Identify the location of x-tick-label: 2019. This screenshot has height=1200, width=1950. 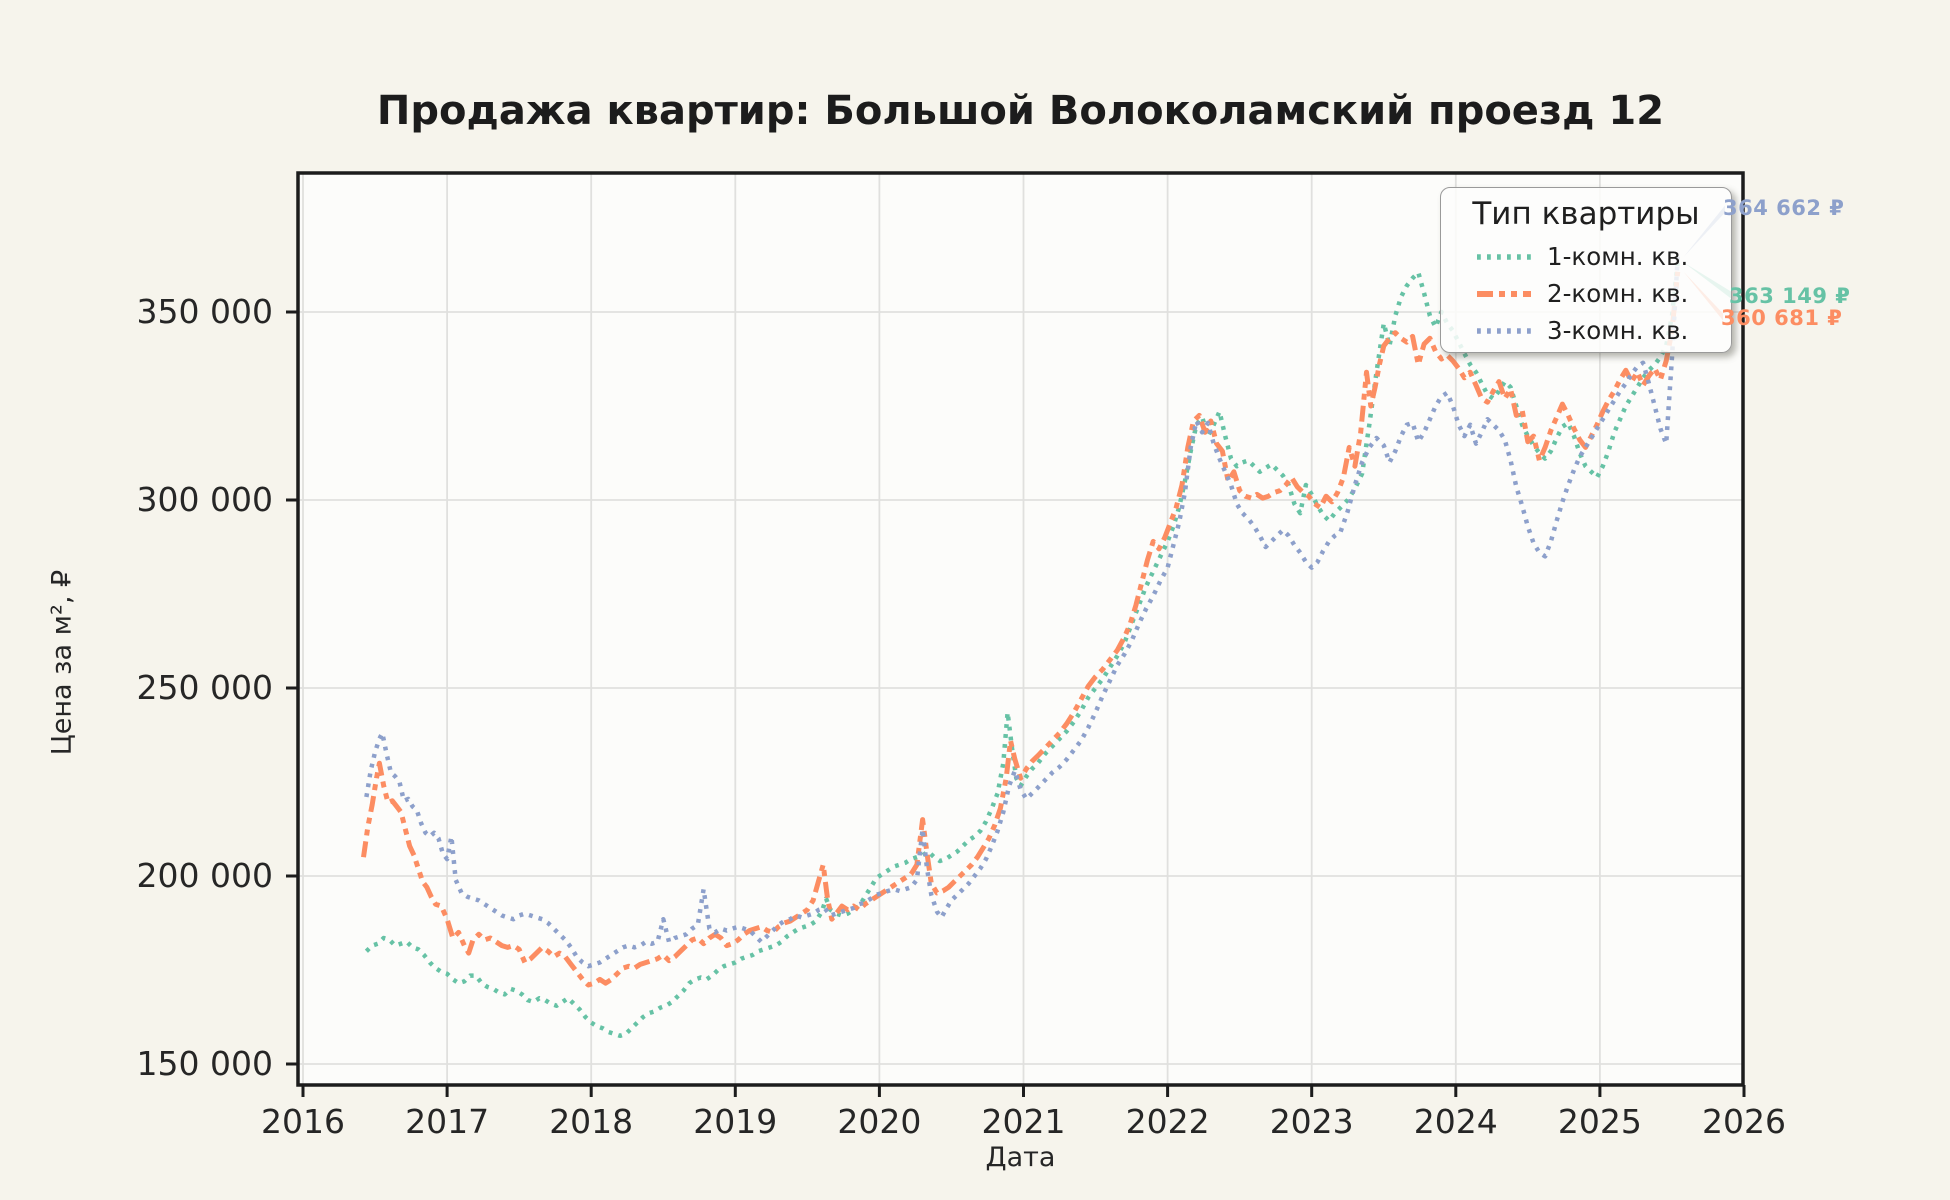
(735, 1121).